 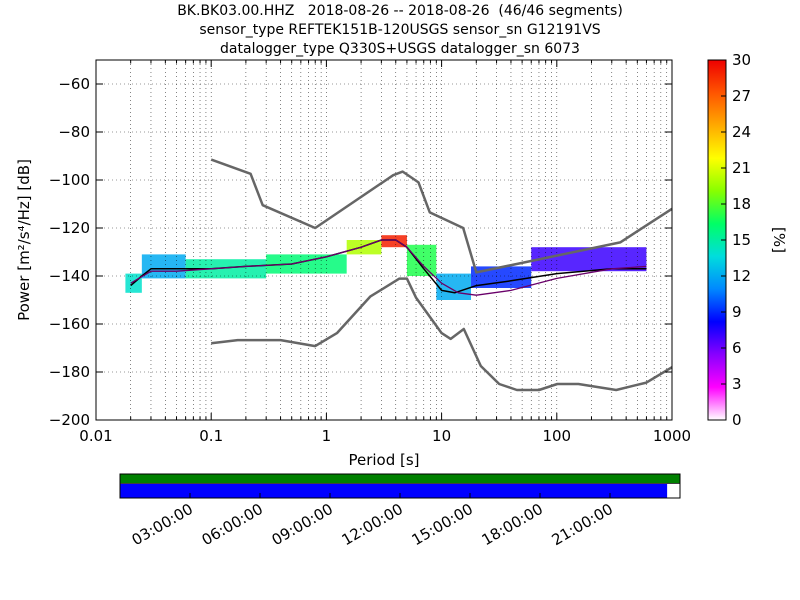 What do you see at coordinates (400, 478) in the screenshot?
I see `coverage-segments-bar` at bounding box center [400, 478].